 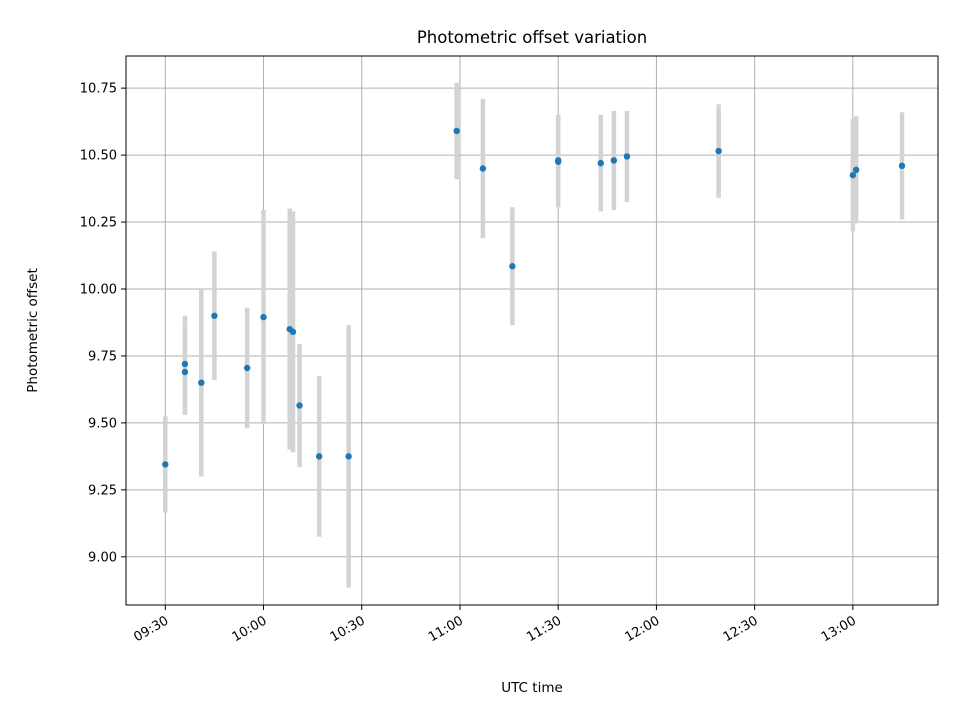 I want to click on y-axis-label: Photometric offset, so click(x=33, y=330).